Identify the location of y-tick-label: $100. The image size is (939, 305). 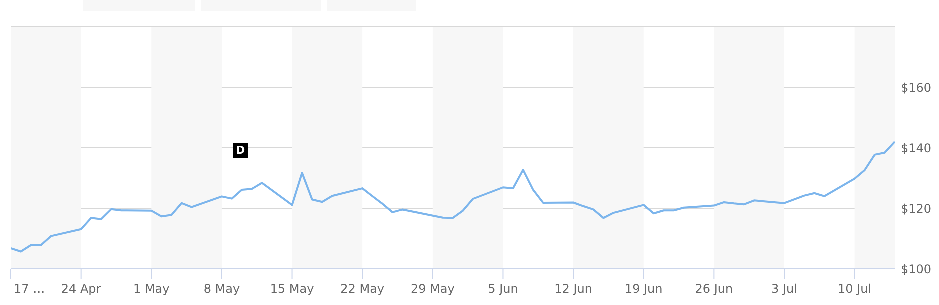
(916, 269).